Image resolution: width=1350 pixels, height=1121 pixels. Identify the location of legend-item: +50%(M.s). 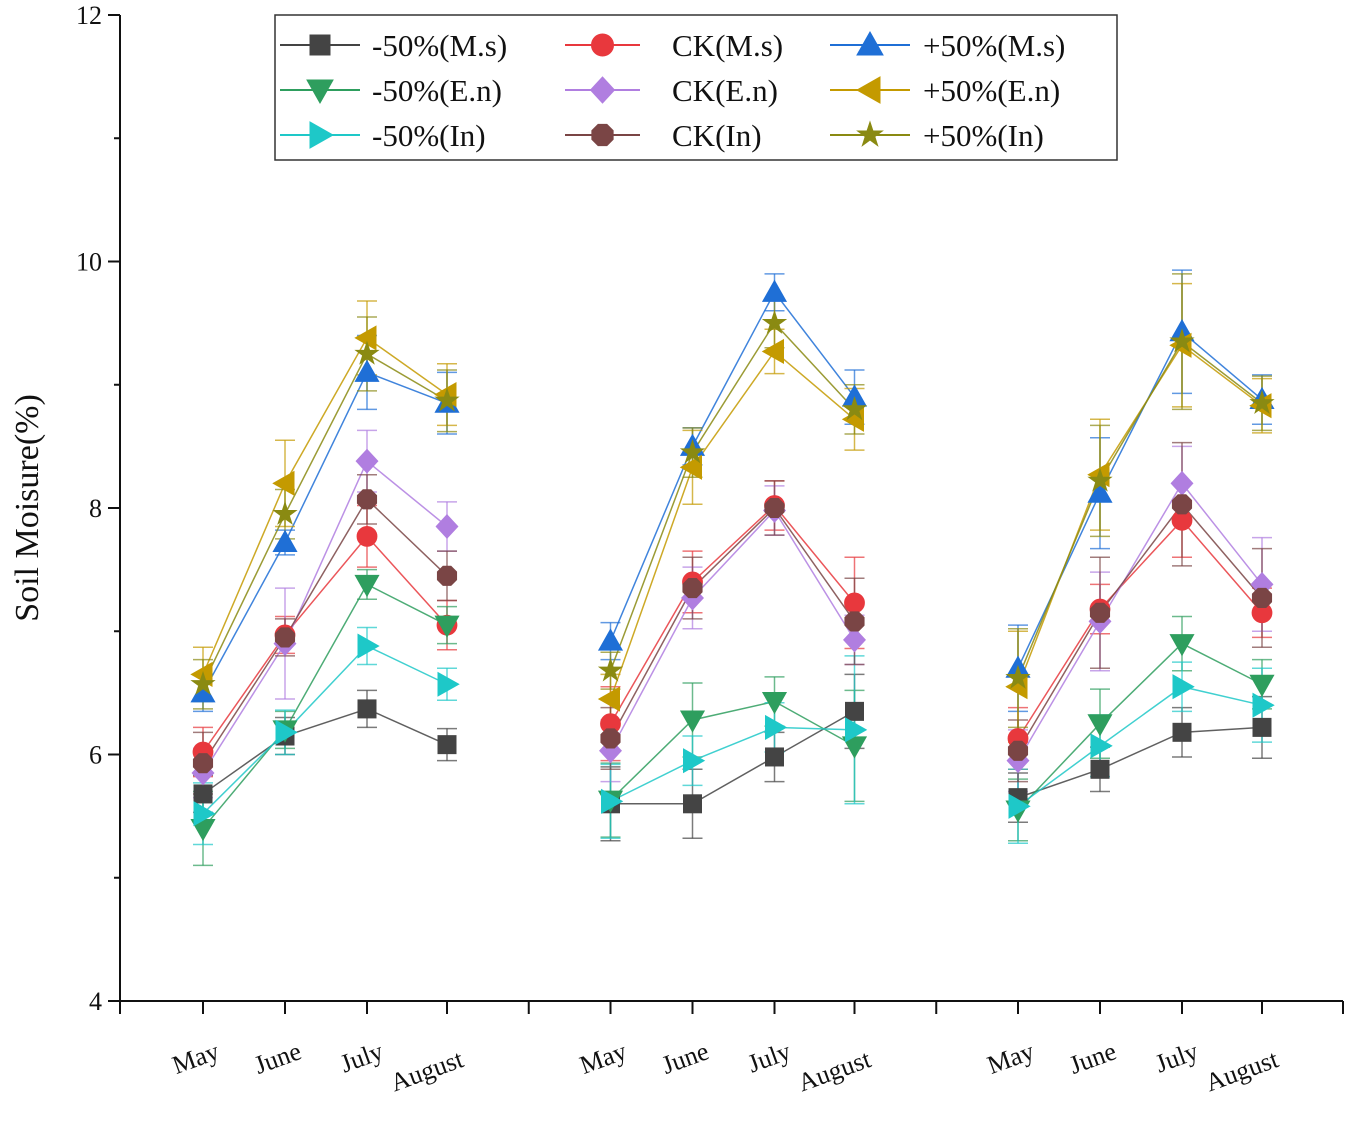
(947, 45).